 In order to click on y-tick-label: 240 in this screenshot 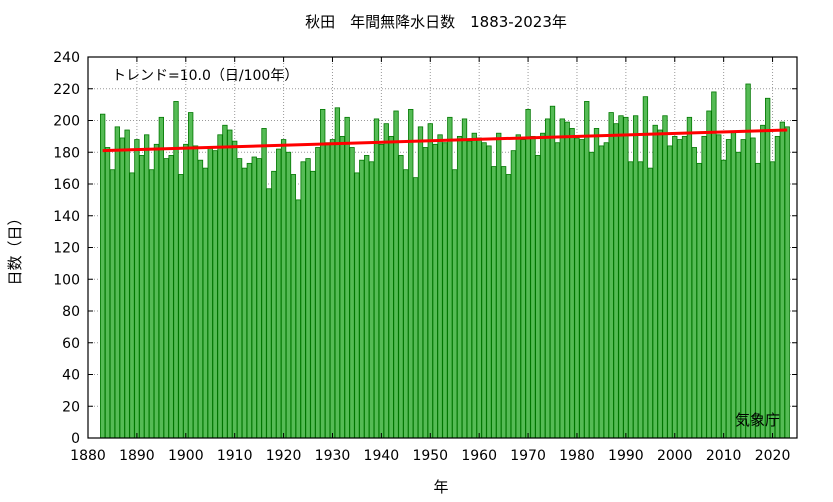, I will do `click(66, 58)`.